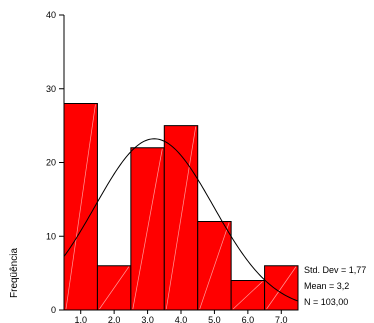 The height and width of the screenshot is (323, 374). Describe the element at coordinates (51, 236) in the screenshot. I see `y-tick-label: 10` at that location.